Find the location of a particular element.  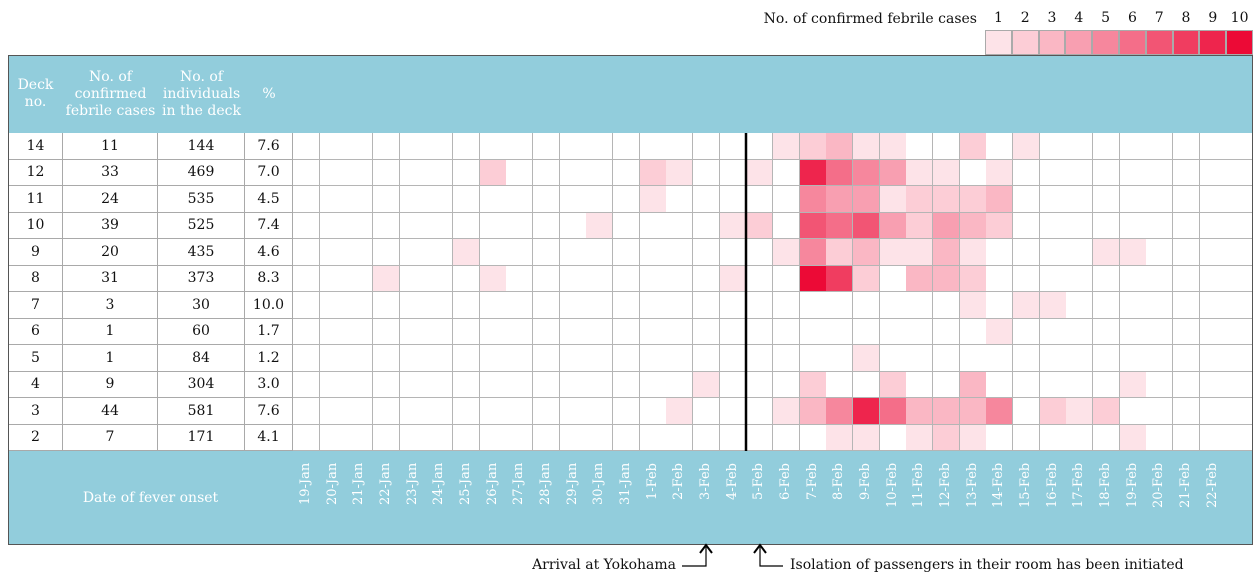

table-cell: 4.6 is located at coordinates (269, 252).